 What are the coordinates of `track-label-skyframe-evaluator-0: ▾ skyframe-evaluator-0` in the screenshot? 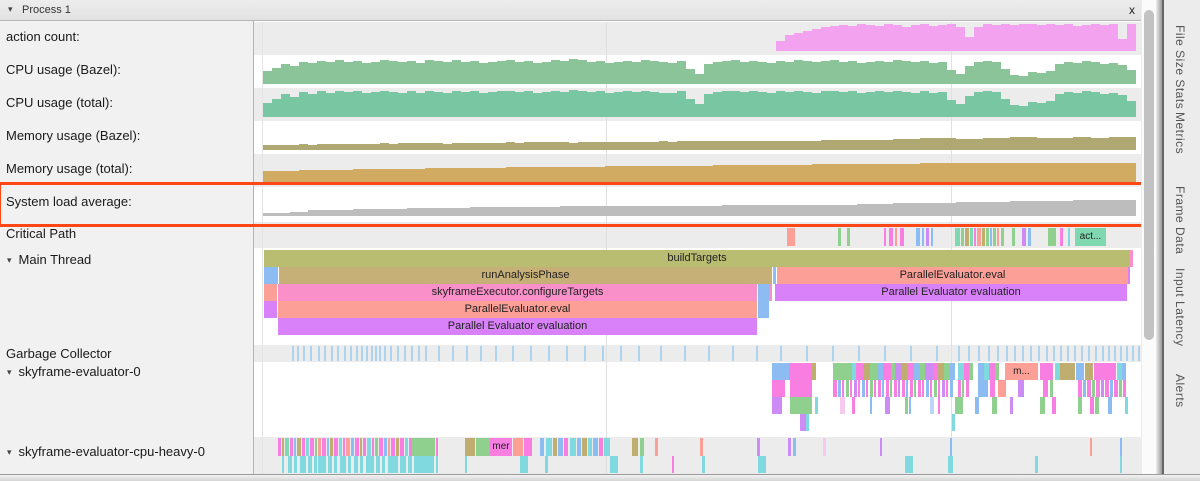 It's located at (74, 371).